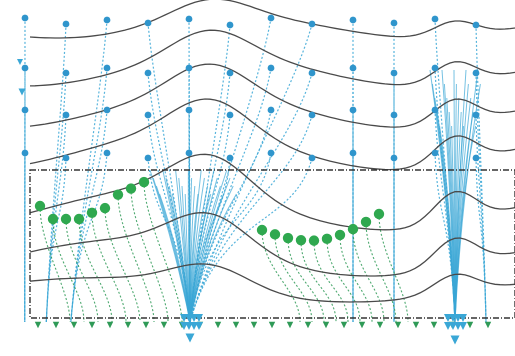  What do you see at coordinates (213, 258) in the screenshot?
I see `streamline-dense` at bounding box center [213, 258].